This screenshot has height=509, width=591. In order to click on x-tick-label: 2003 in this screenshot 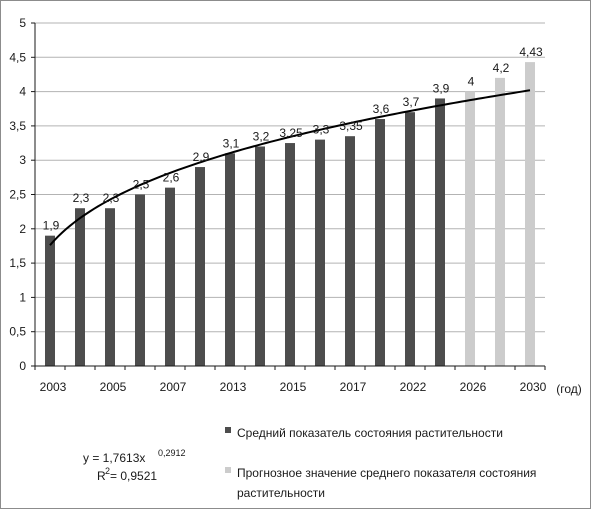, I will do `click(53, 387)`.